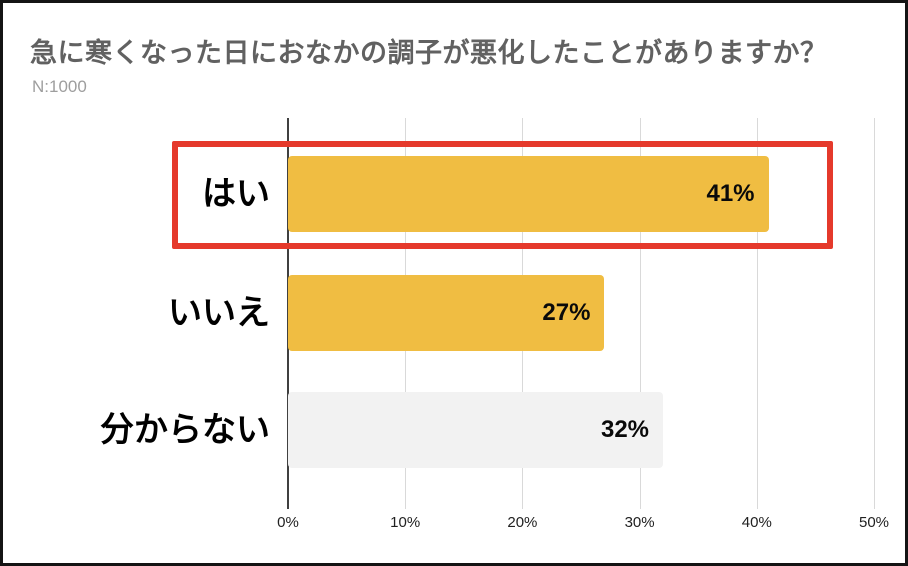  Describe the element at coordinates (429, 53) in the screenshot. I see `chart-title: 急に寒くなった日におなかの調子が悪化したことがありますか？` at that location.